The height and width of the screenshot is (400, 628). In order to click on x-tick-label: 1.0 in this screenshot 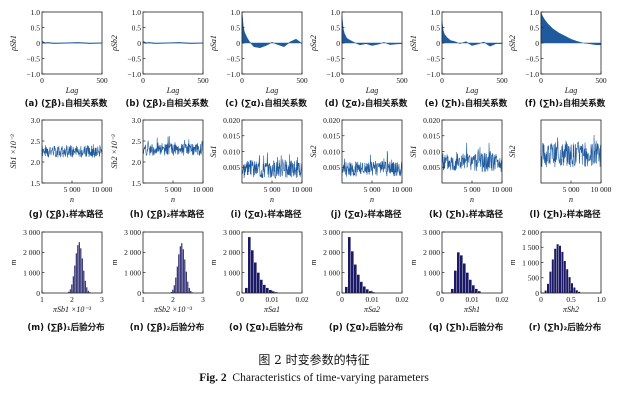, I will do `click(601, 299)`.